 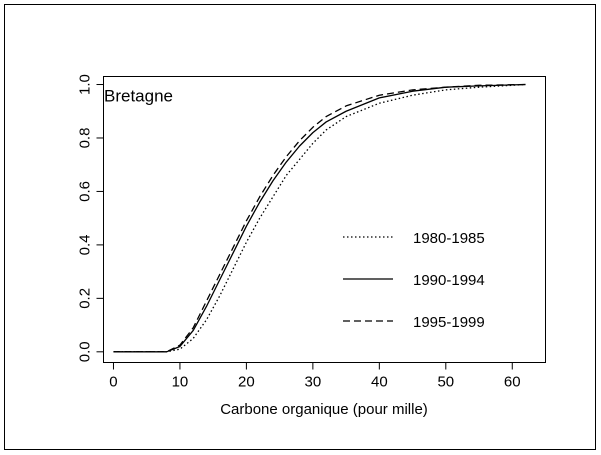 What do you see at coordinates (379, 381) in the screenshot?
I see `x-tick-label: 40` at bounding box center [379, 381].